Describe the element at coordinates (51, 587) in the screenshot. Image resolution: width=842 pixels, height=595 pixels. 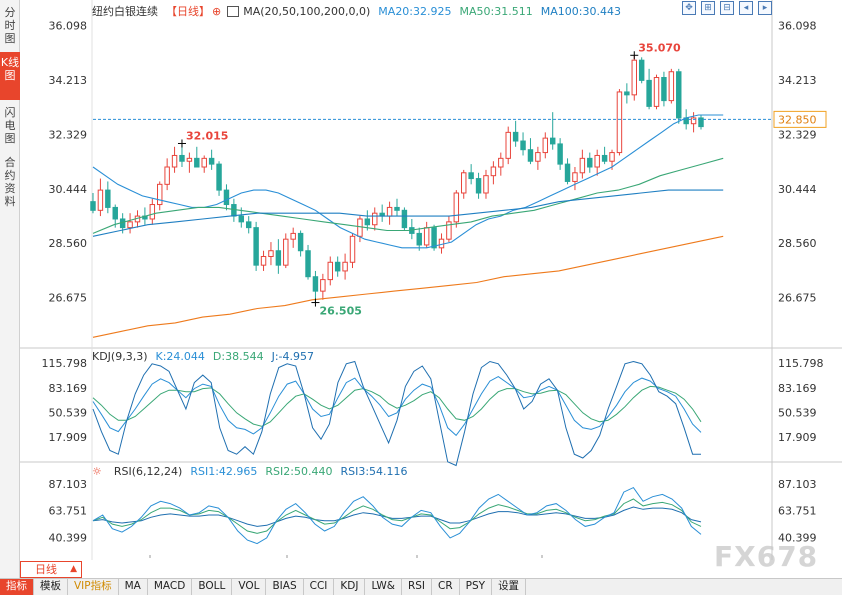
I see `toolbar-item-1: 模板` at that location.